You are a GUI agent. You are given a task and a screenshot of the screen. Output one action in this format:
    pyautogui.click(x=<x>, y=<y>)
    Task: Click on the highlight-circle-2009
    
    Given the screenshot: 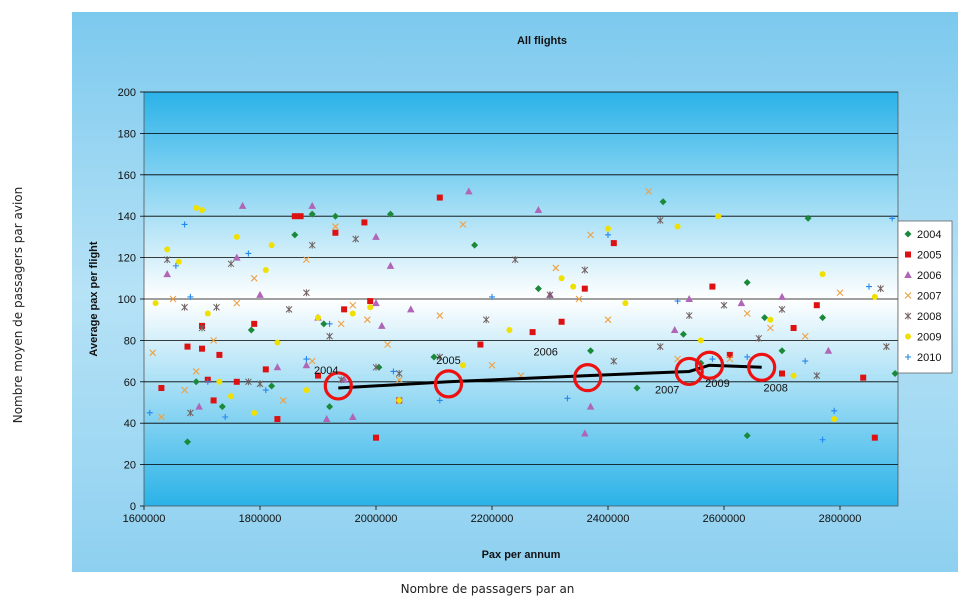 What is the action you would take?
    pyautogui.click(x=709, y=365)
    